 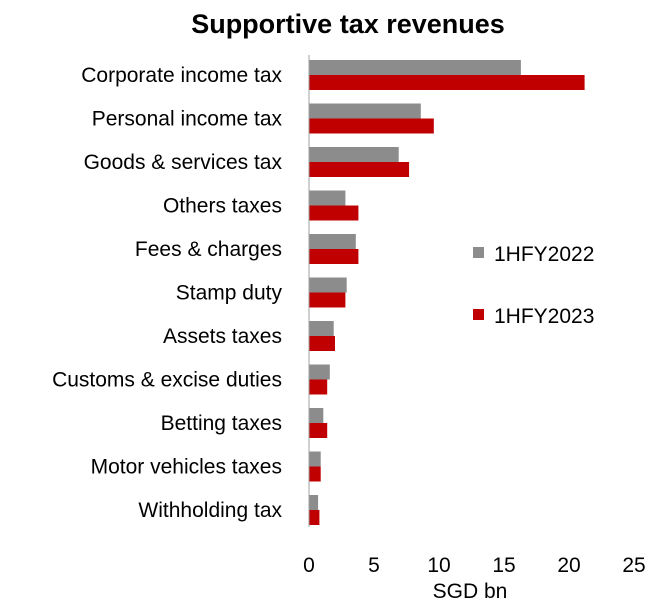 I want to click on legend-label: 1HFY2023, so click(x=544, y=316).